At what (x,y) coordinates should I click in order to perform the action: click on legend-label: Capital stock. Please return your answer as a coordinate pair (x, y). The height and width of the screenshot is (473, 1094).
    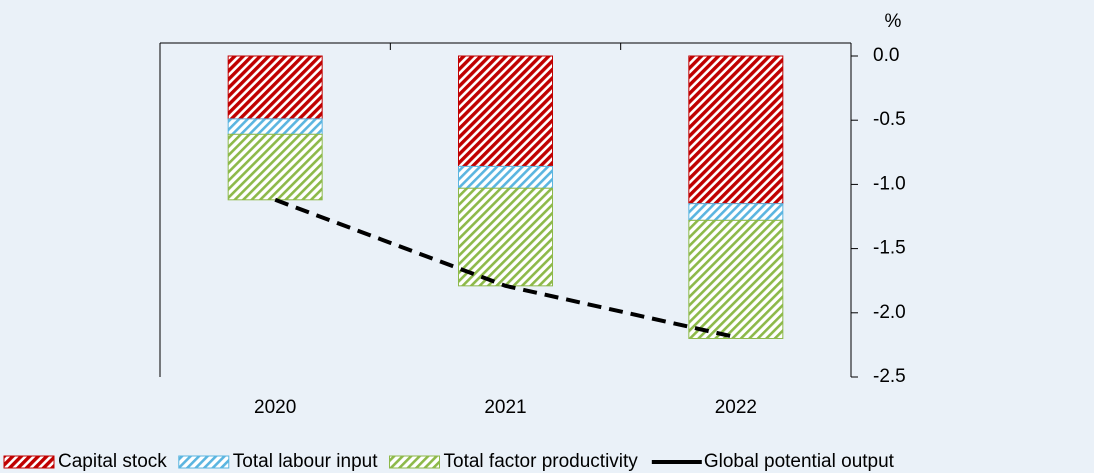
    Looking at the image, I should click on (112, 461).